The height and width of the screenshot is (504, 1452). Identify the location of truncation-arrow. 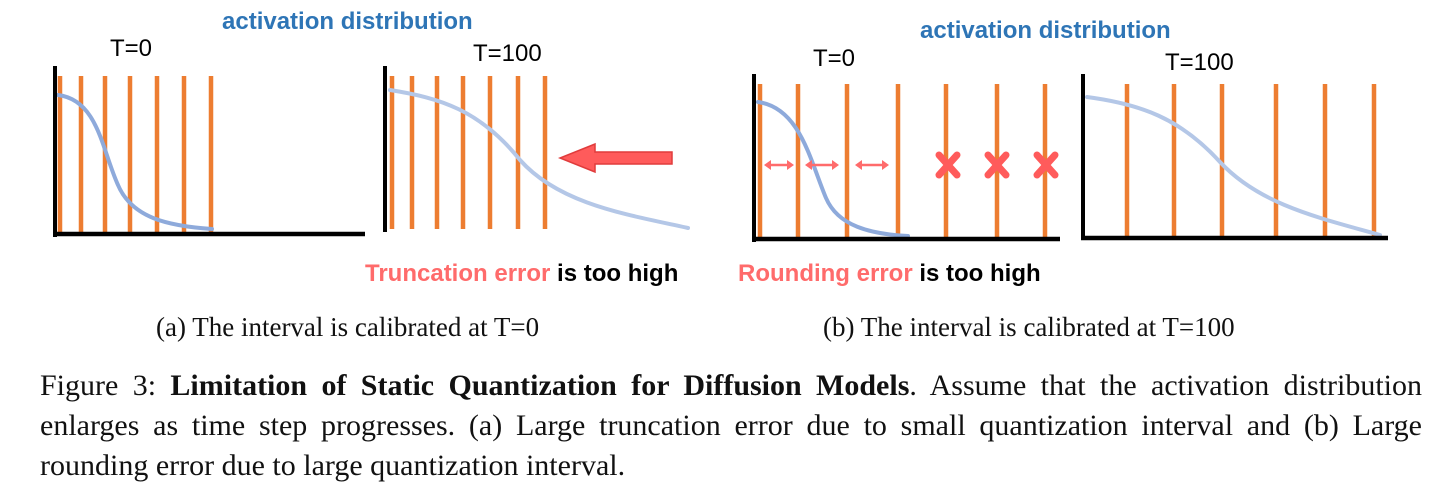
(615, 158).